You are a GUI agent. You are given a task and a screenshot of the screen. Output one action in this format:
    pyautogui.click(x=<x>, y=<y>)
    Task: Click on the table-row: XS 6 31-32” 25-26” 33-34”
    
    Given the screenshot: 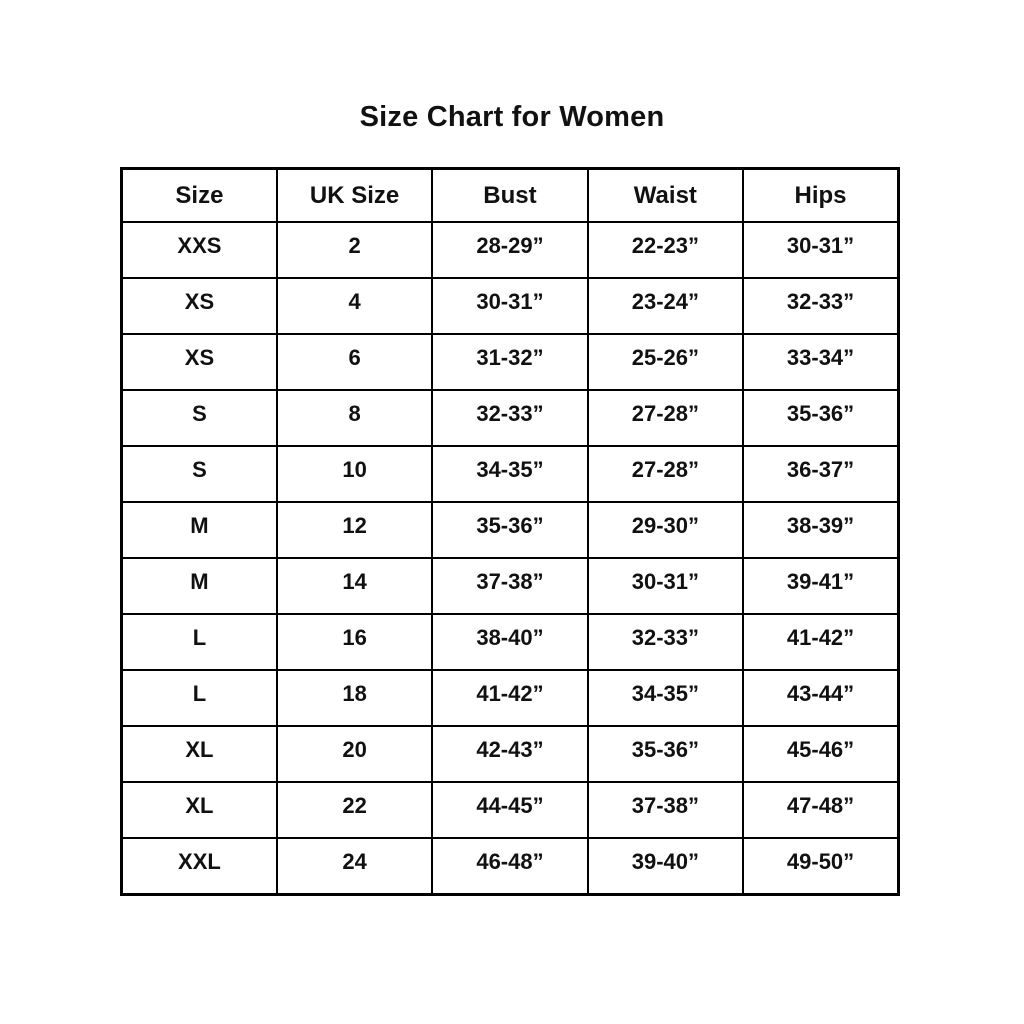 What is the action you would take?
    pyautogui.click(x=510, y=362)
    